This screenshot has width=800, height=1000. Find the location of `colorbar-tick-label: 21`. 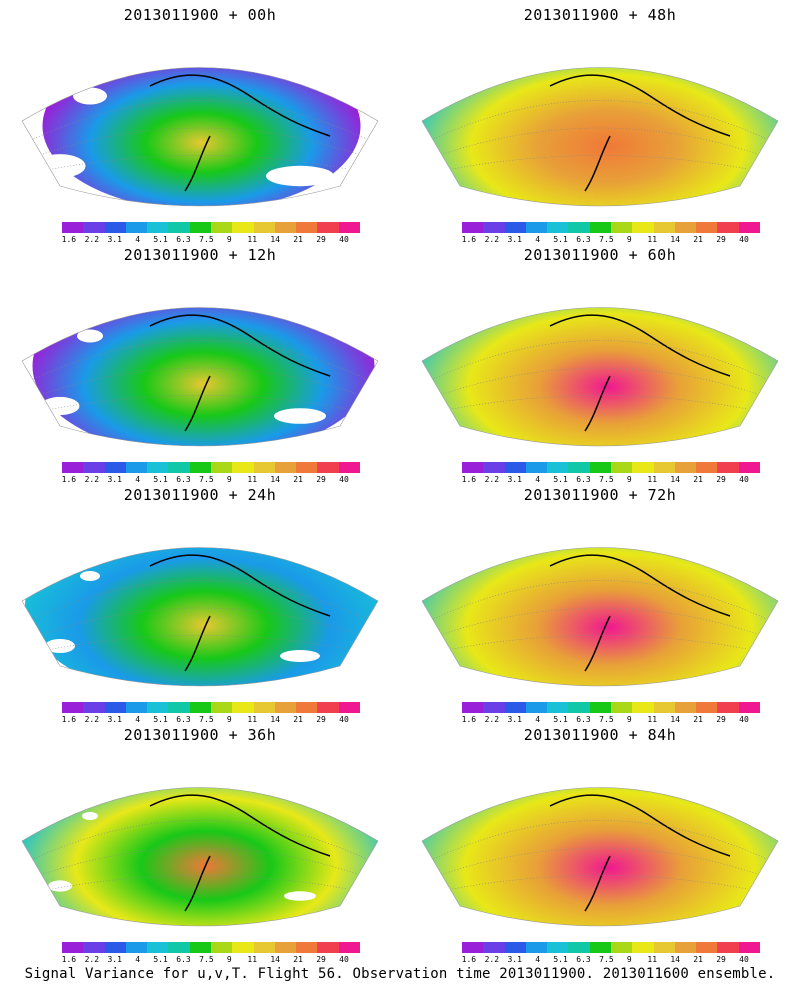

colorbar-tick-label: 21 is located at coordinates (298, 239).